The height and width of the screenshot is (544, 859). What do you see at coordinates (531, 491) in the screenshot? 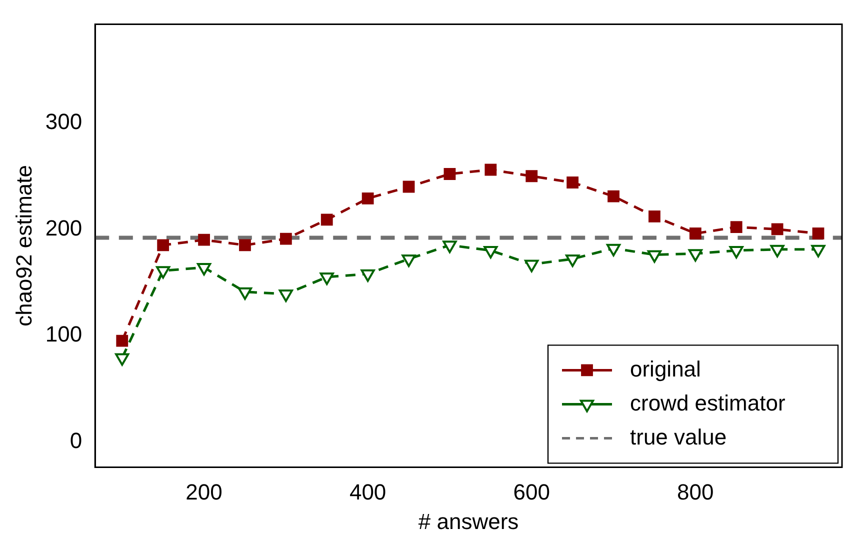
I see `x-tick-label: 600` at bounding box center [531, 491].